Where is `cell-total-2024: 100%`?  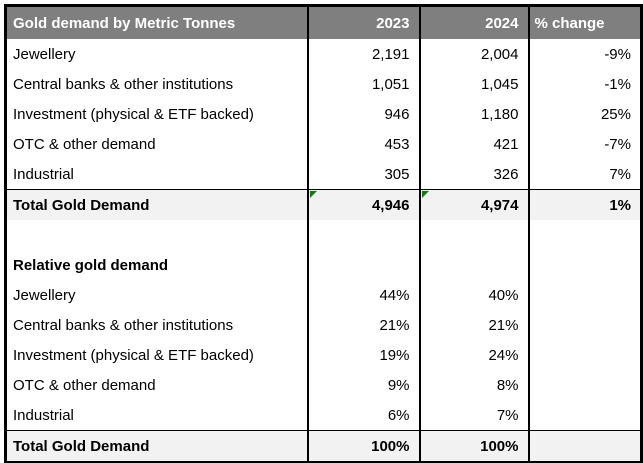
cell-total-2024: 100% is located at coordinates (473, 446).